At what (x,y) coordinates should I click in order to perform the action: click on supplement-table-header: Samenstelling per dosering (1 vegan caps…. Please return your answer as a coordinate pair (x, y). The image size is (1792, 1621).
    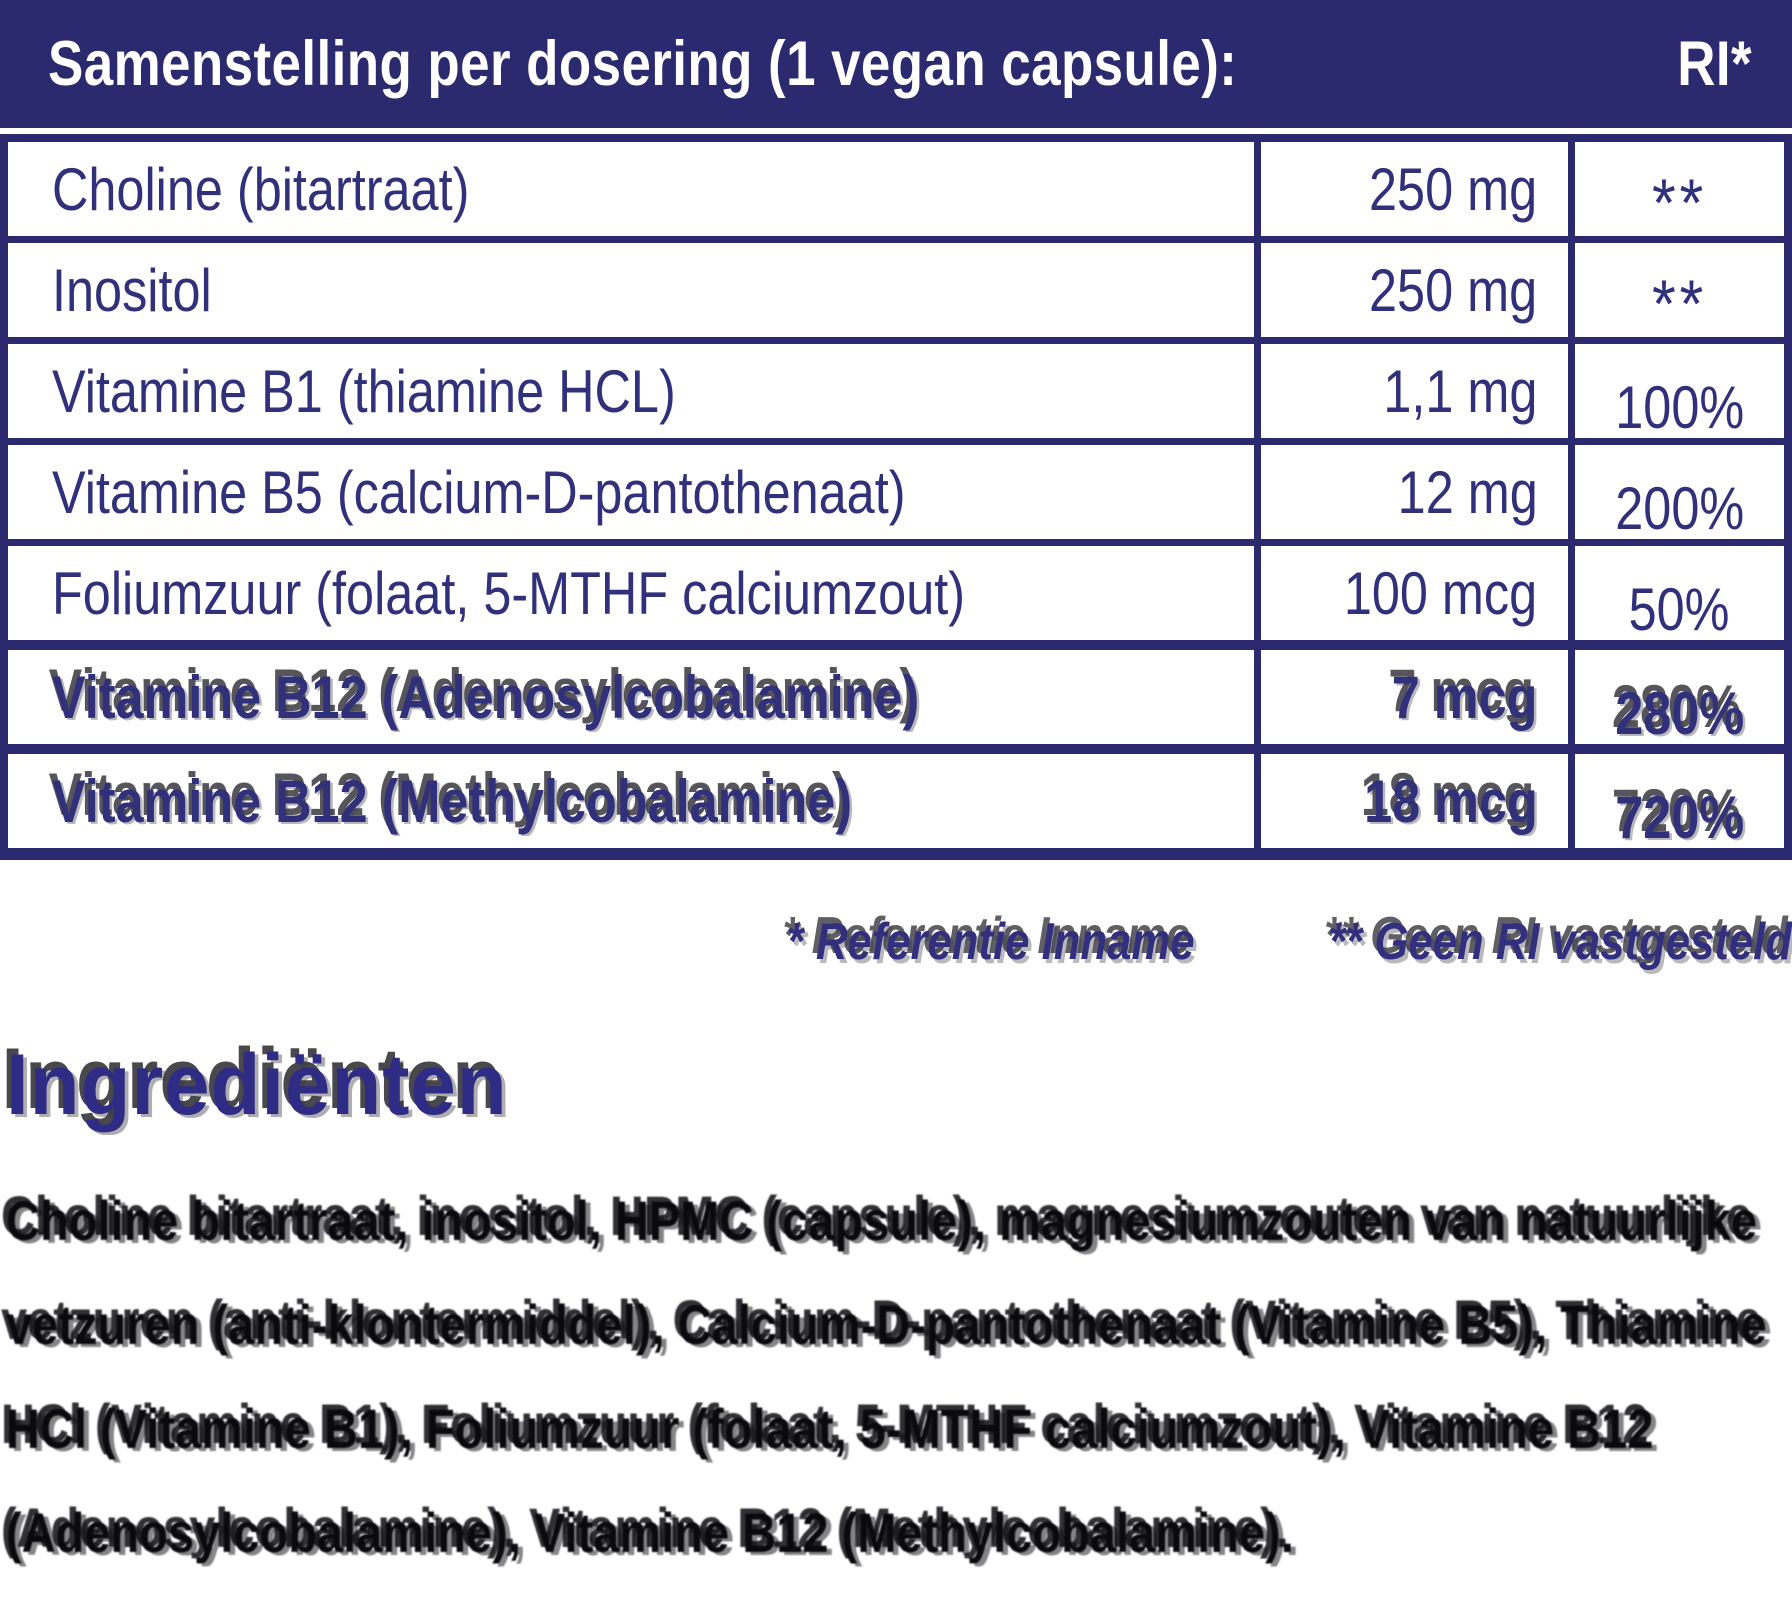
    Looking at the image, I should click on (896, 64).